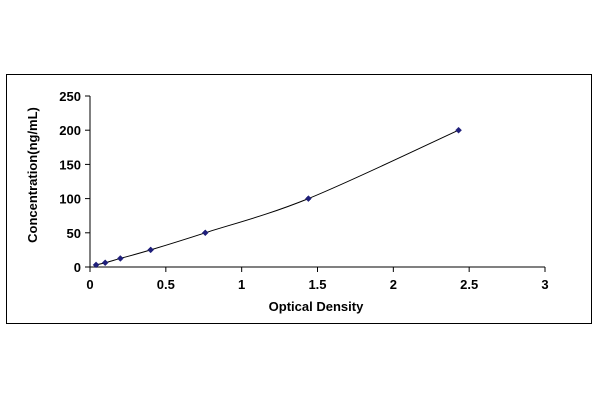  Describe the element at coordinates (70, 199) in the screenshot. I see `y-tick-label: 100` at that location.